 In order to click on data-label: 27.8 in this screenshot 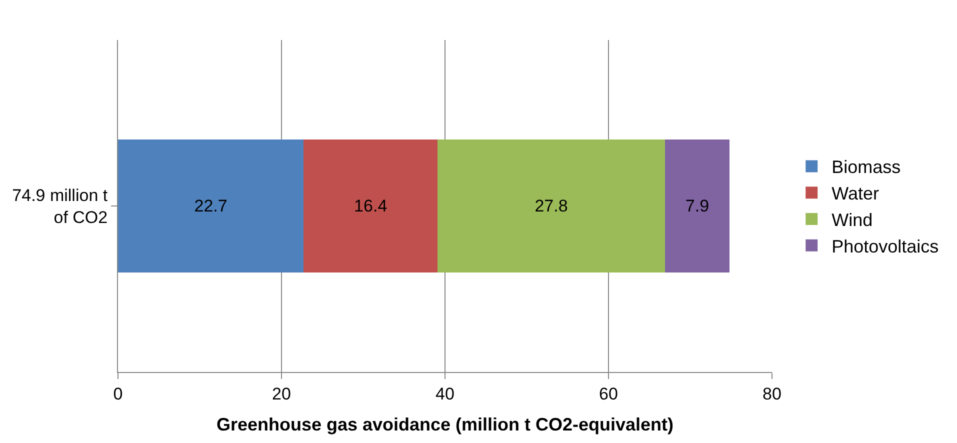, I will do `click(551, 206)`.